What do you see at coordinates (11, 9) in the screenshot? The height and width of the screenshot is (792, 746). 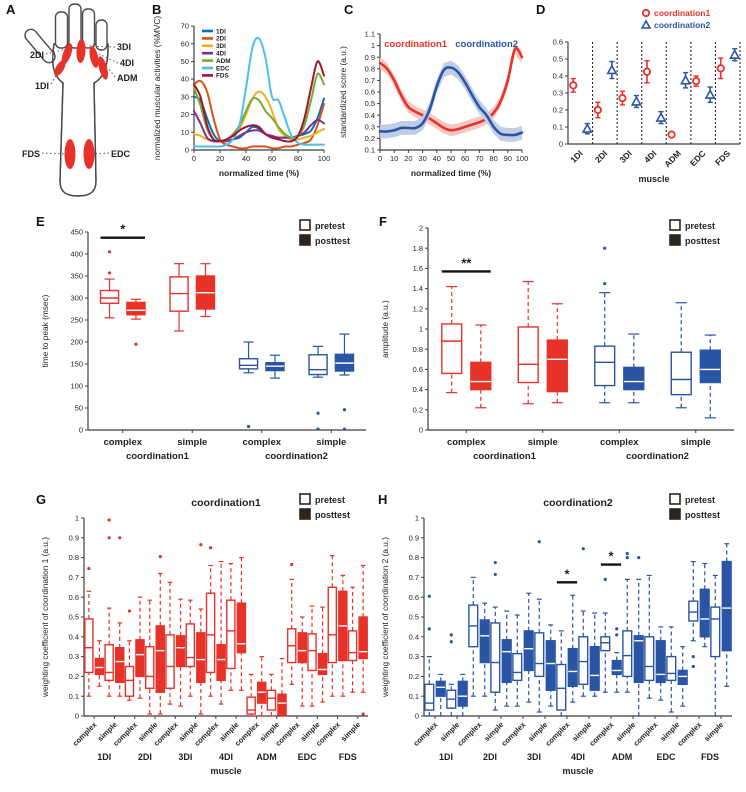 I see `panel-label-a: A` at bounding box center [11, 9].